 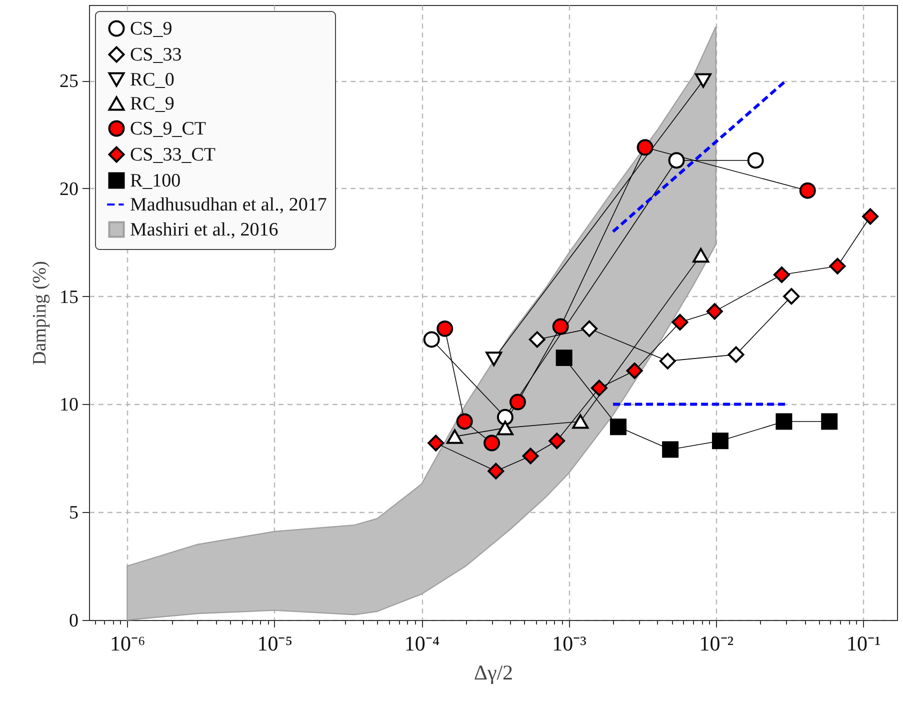 I want to click on legend-label: CS_9, so click(x=151, y=29).